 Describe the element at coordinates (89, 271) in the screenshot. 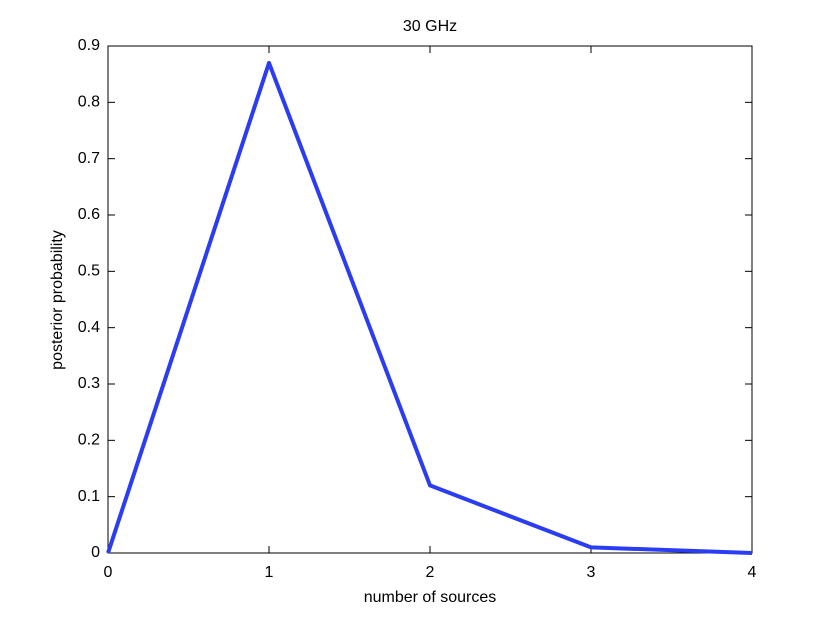

I see `y-tick-label: 0.5` at that location.